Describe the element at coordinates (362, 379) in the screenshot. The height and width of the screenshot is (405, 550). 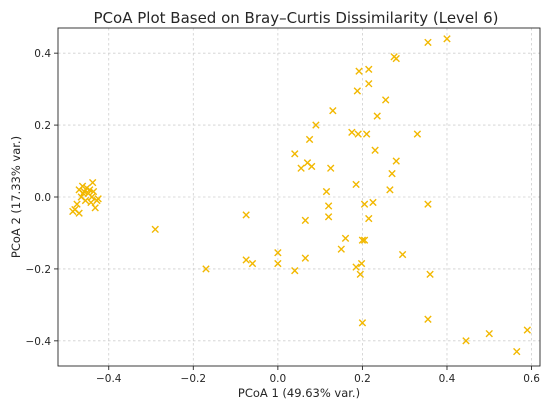
I see `x-tick-label: 0.2` at that location.